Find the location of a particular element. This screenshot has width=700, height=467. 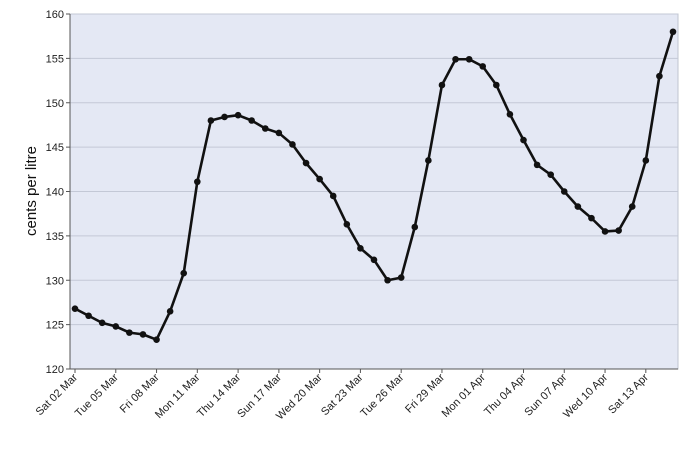

x-tick-label: Wed 10 Apr is located at coordinates (585, 395).